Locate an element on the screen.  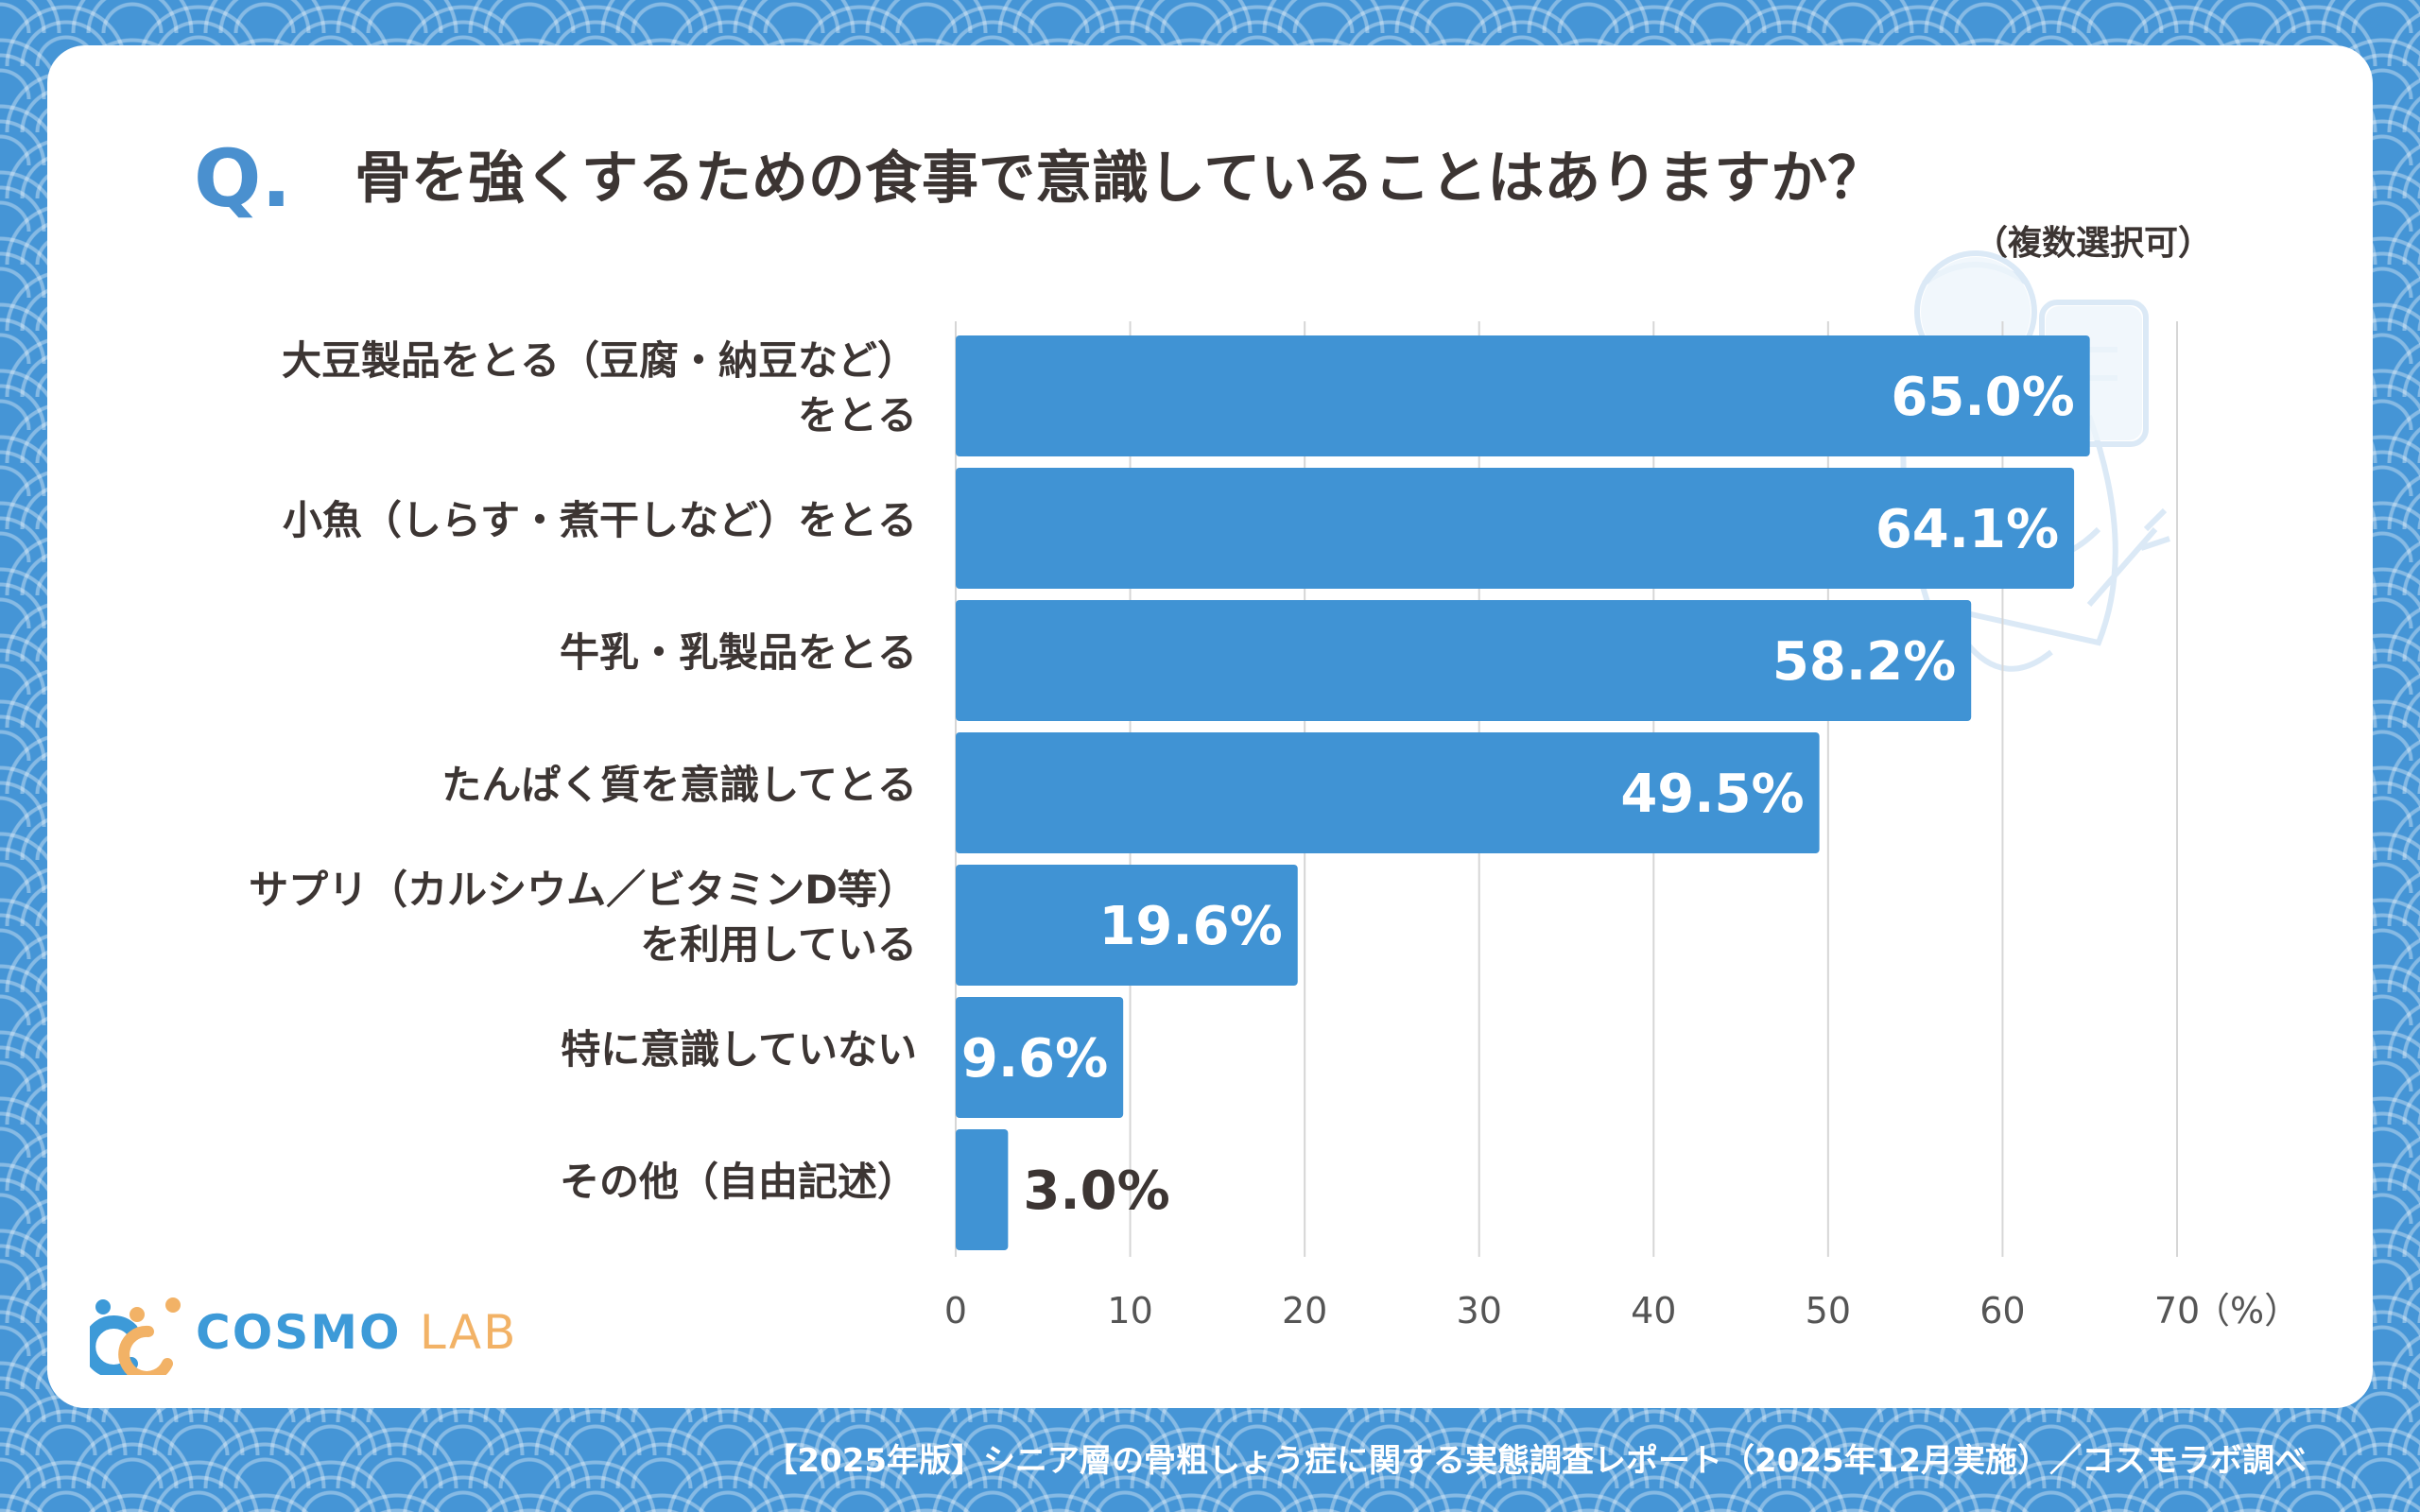
category-label: 牛乳・乳製品をとる is located at coordinates (738, 653).